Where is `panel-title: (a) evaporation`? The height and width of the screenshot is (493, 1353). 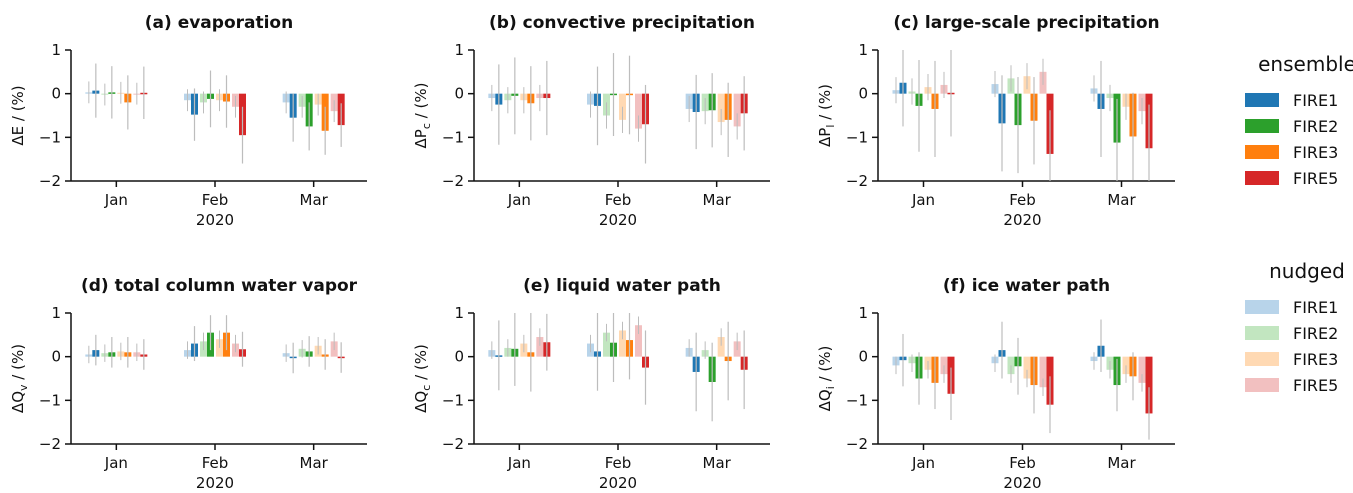 panel-title: (a) evaporation is located at coordinates (219, 23).